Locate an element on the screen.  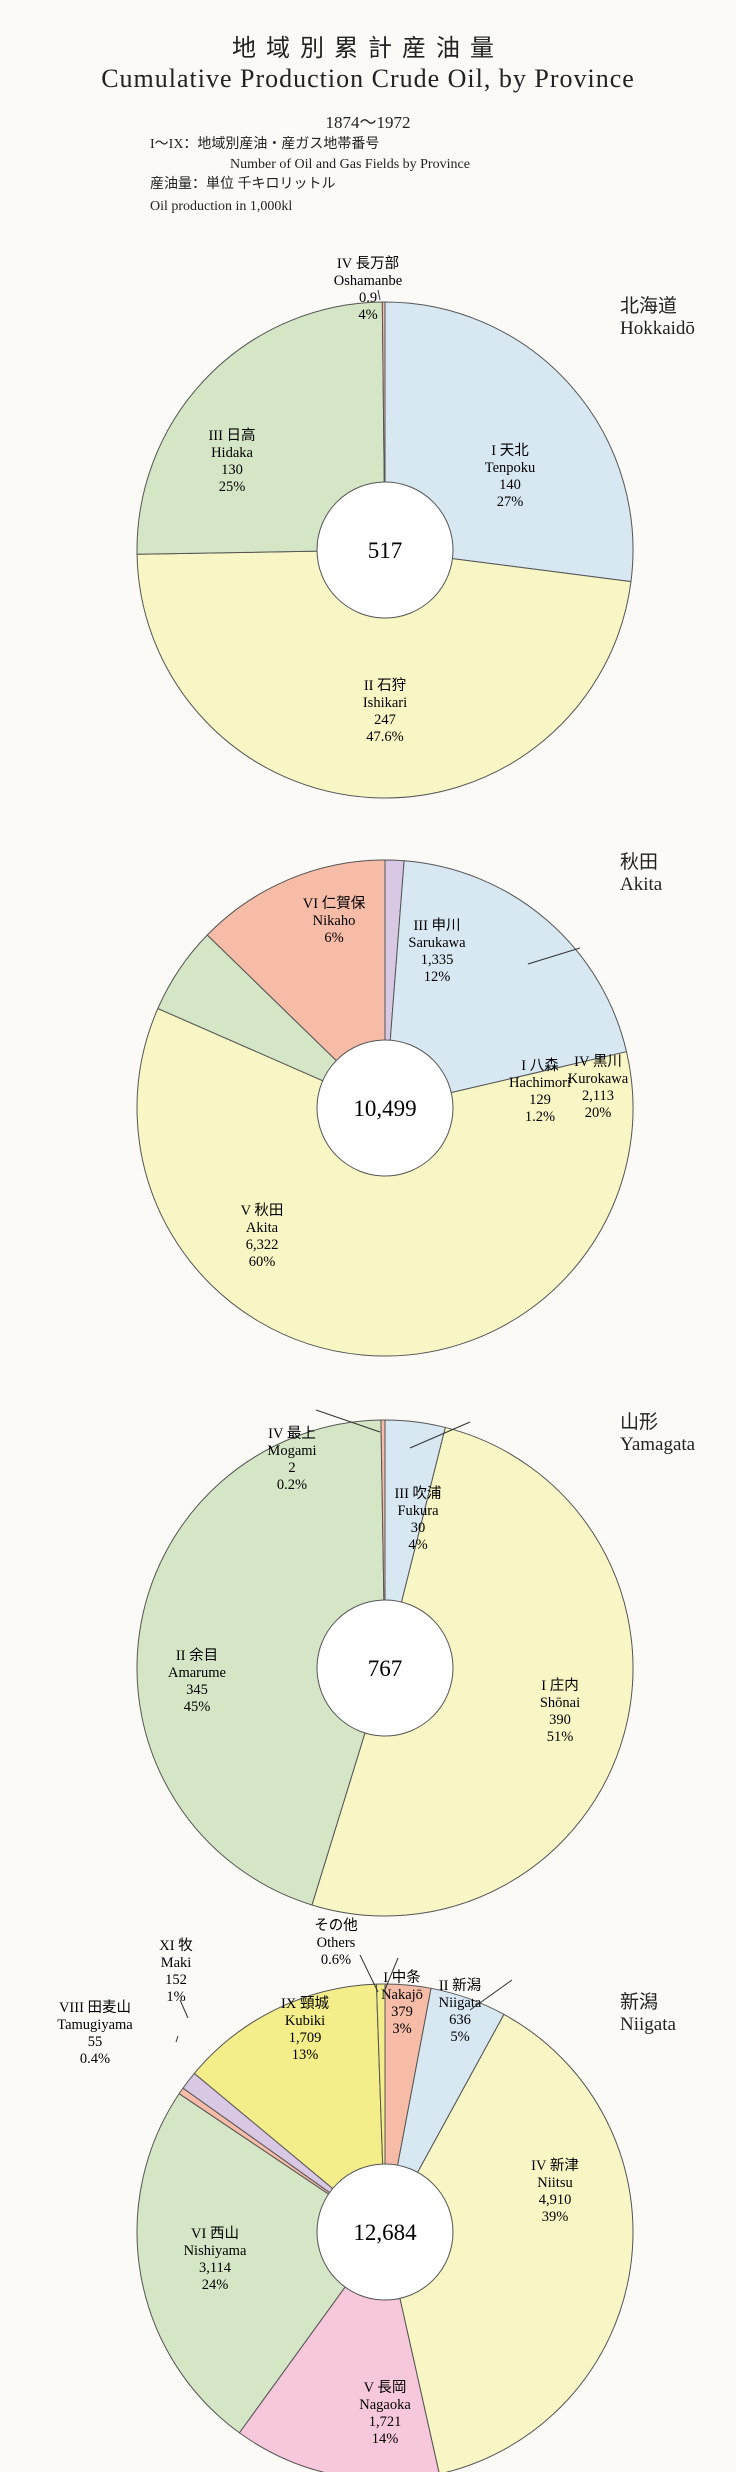
total-value: 517 is located at coordinates (385, 550).